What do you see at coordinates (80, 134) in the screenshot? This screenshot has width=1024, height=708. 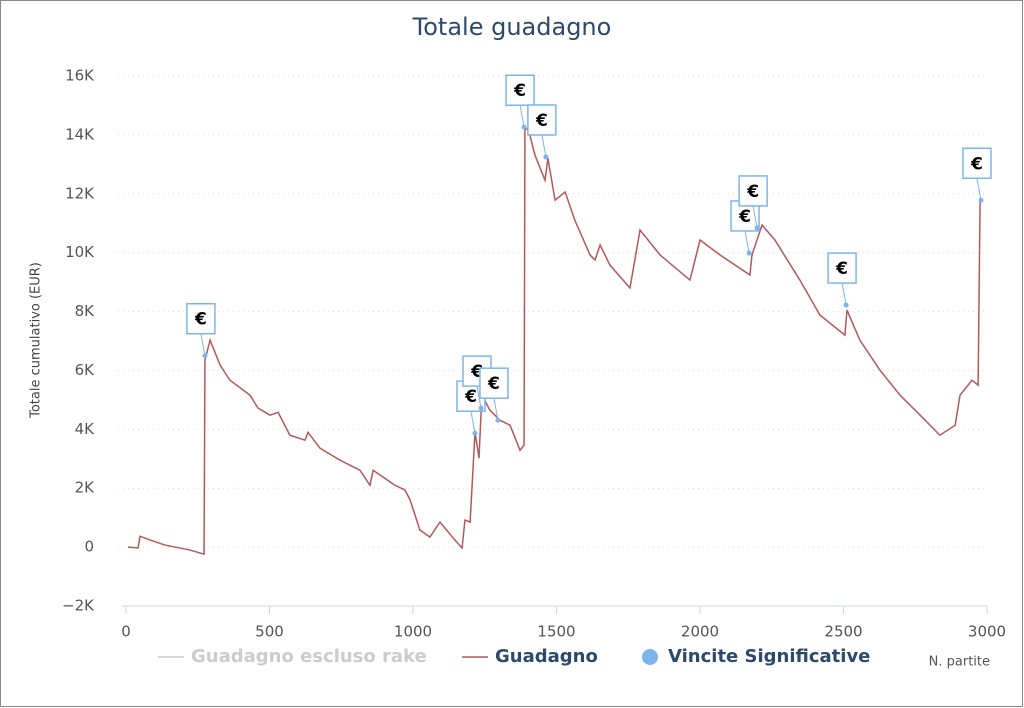 I see `y-tick-label: 14K` at bounding box center [80, 134].